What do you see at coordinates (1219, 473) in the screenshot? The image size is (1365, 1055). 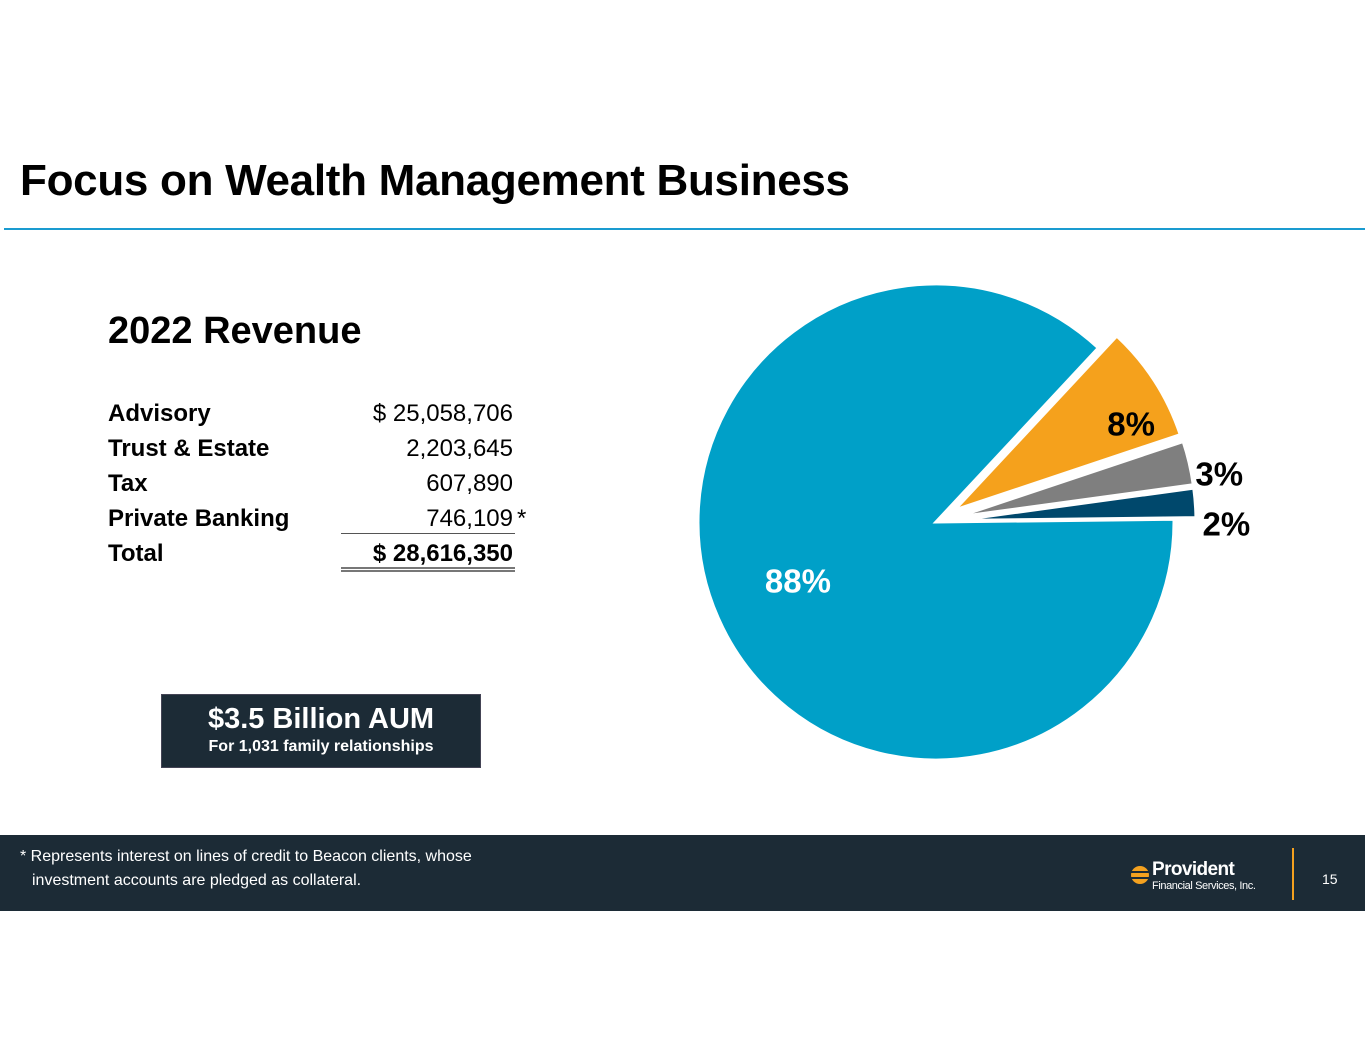 I see `pie-slice-label: 3%` at bounding box center [1219, 473].